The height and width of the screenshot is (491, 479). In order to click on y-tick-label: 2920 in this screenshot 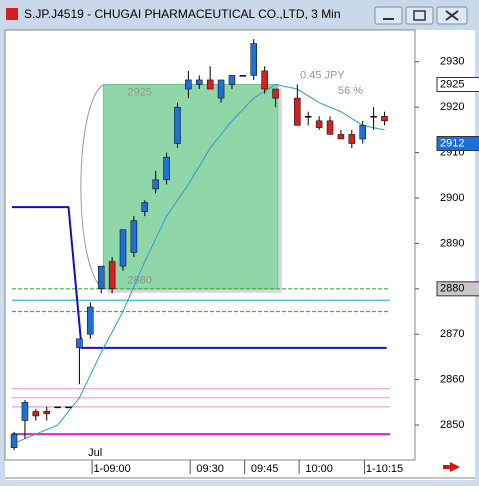, I will do `click(452, 107)`.